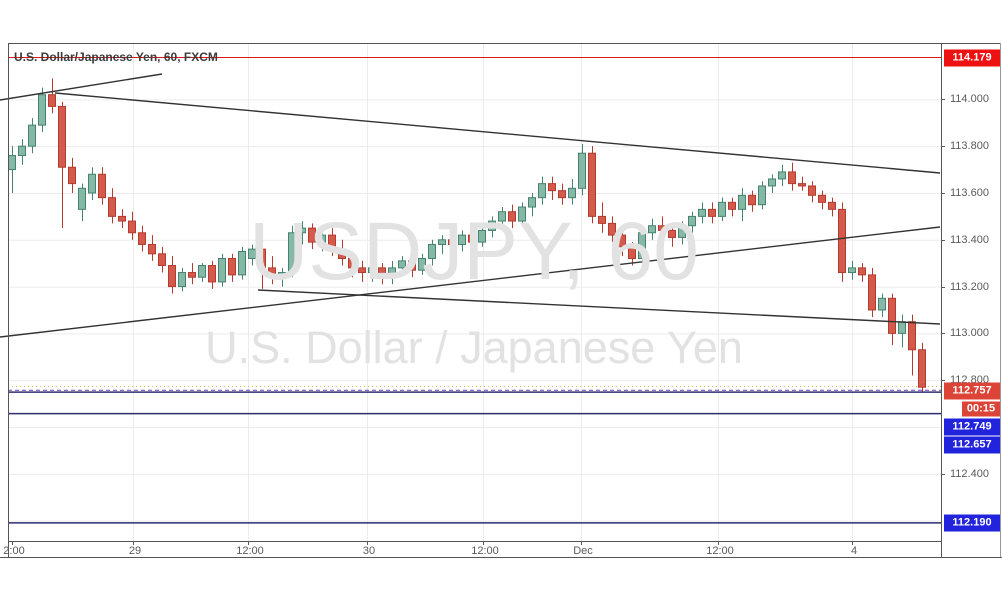 This screenshot has width=1002, height=596. I want to click on bar-countdown-badge: 00:15, so click(981, 409).